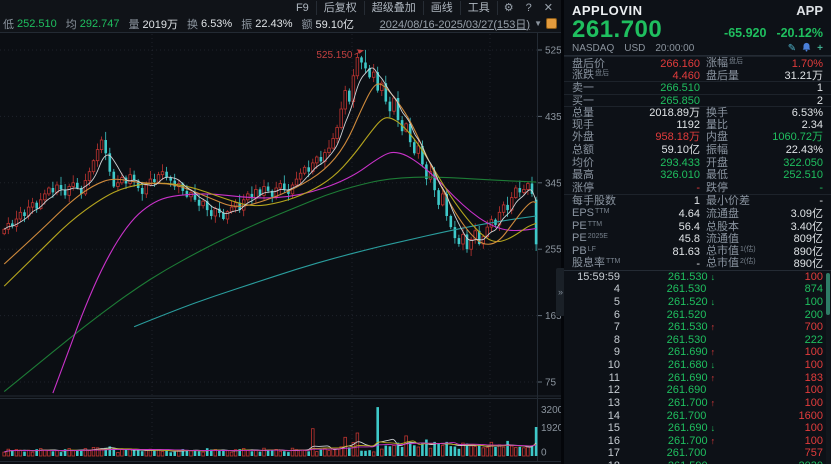  Describe the element at coordinates (328, 24) in the screenshot. I see `status-segment: 额 59.10亿` at that location.